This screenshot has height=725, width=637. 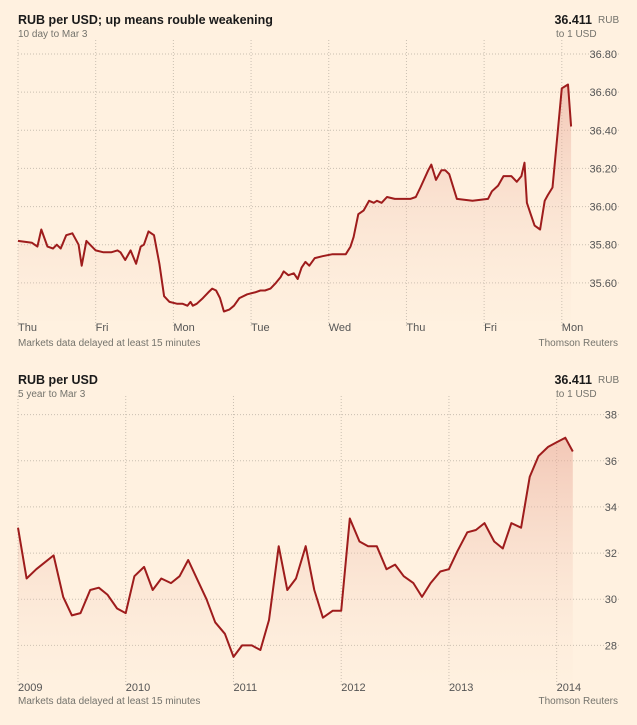 What do you see at coordinates (53, 34) in the screenshot?
I see `chart-subtitle: 10 day to Mar 3` at bounding box center [53, 34].